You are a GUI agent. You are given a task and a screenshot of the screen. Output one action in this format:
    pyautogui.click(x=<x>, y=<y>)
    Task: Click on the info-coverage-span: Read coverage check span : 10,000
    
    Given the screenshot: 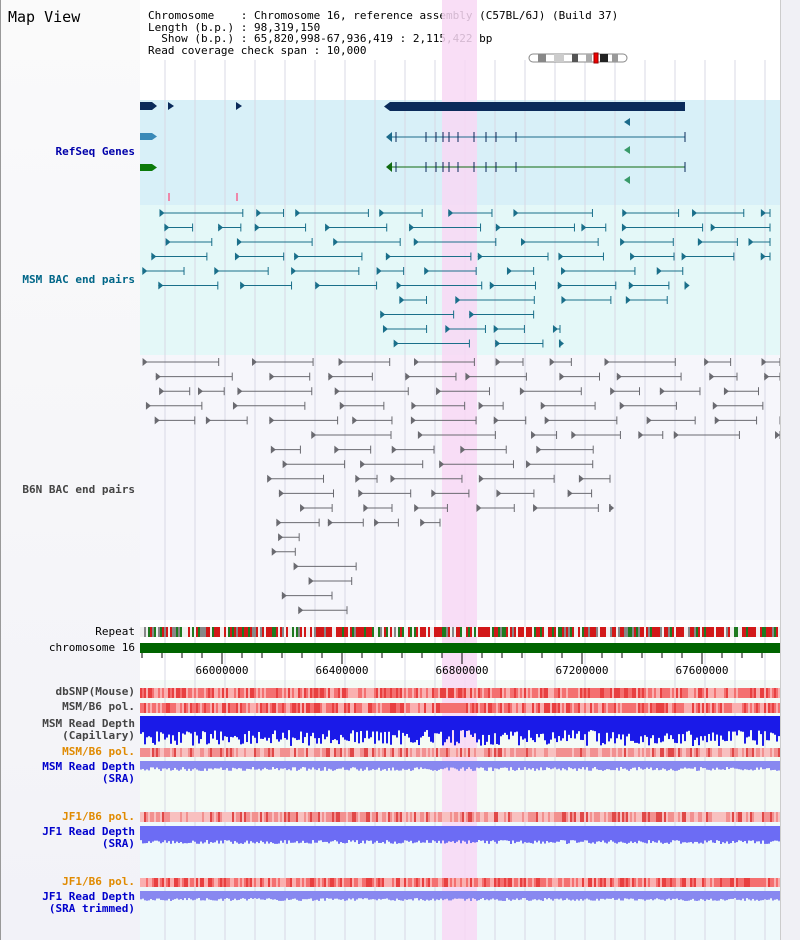 What is the action you would take?
    pyautogui.click(x=257, y=50)
    